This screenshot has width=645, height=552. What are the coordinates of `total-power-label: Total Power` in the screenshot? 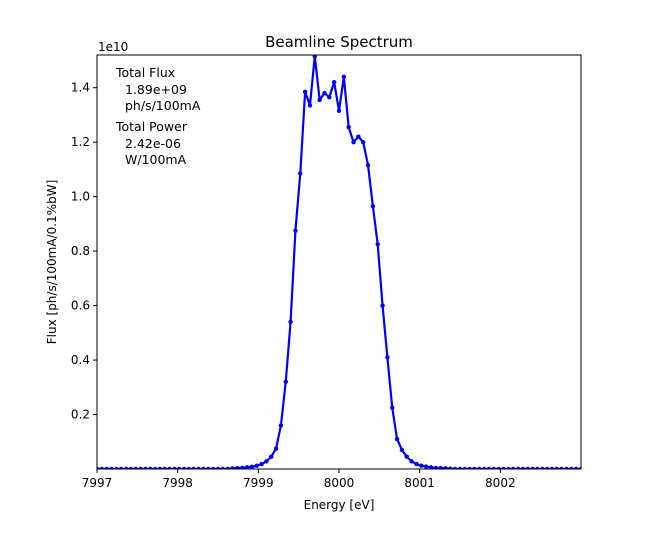 It's located at (151, 126).